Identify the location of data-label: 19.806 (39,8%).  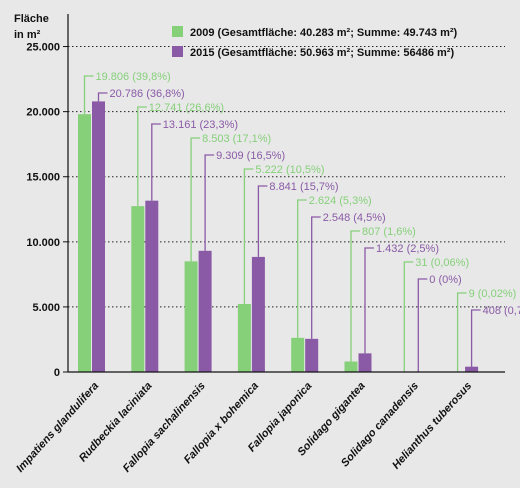
(133, 77).